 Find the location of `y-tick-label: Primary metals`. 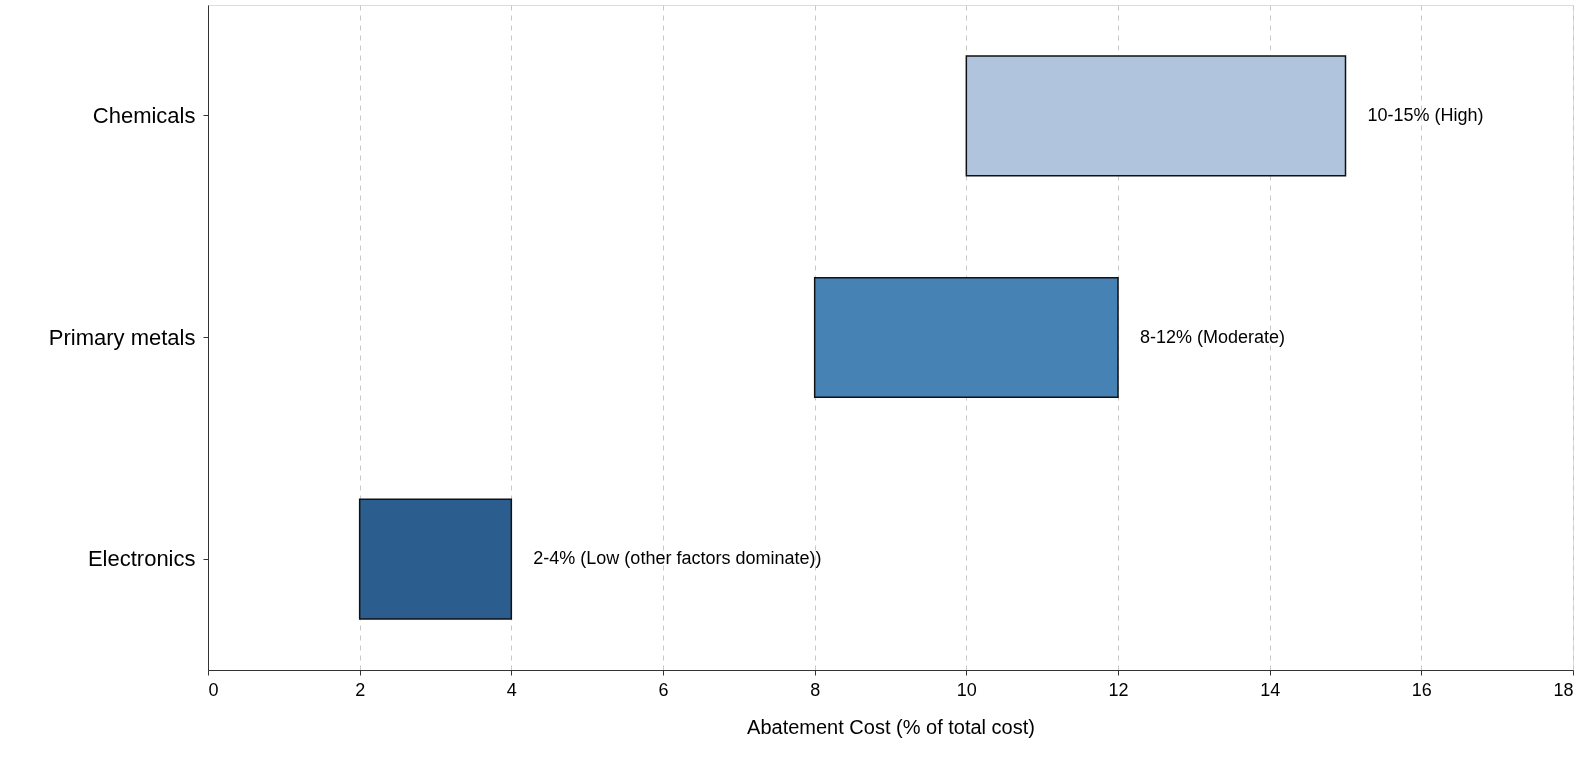

y-tick-label: Primary metals is located at coordinates (122, 337).